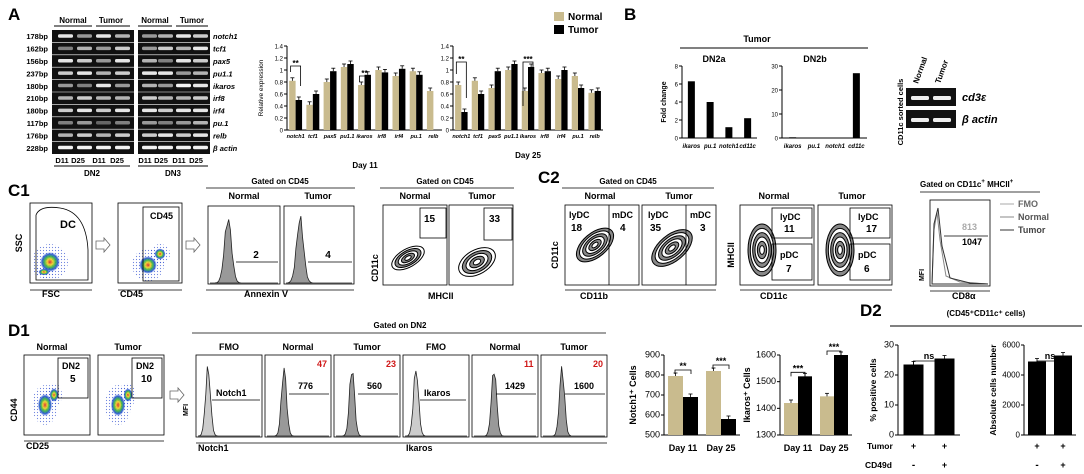 This screenshot has width=1084, height=474. I want to click on cd25-axis-label: CD25, so click(37, 446).